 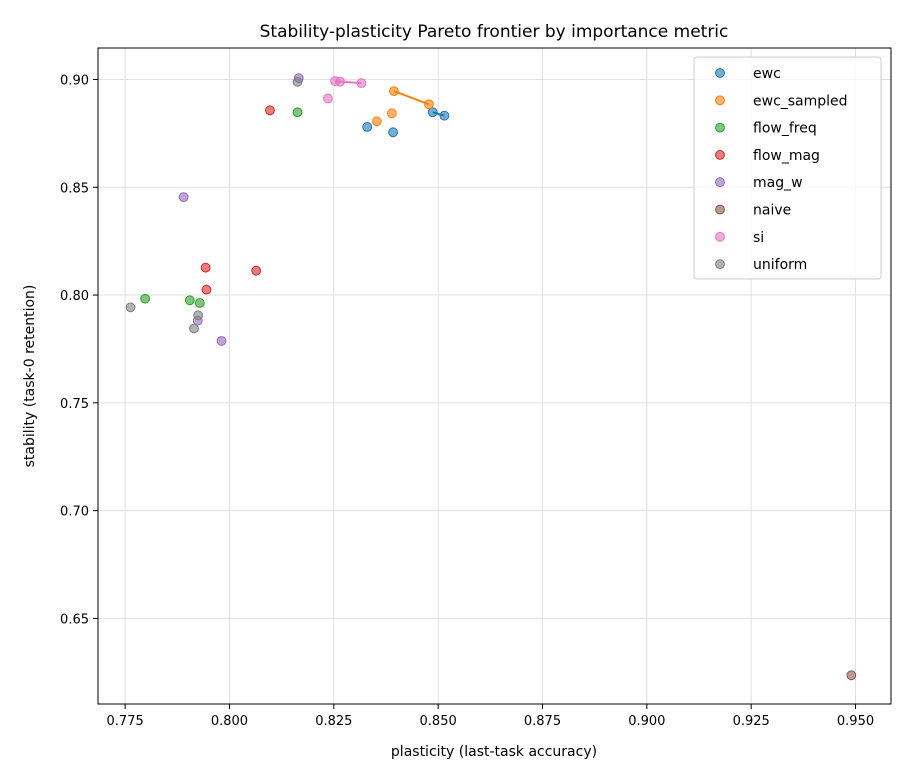 What do you see at coordinates (30, 376) in the screenshot?
I see `y-axis-label: stability (task-0 retention)` at bounding box center [30, 376].